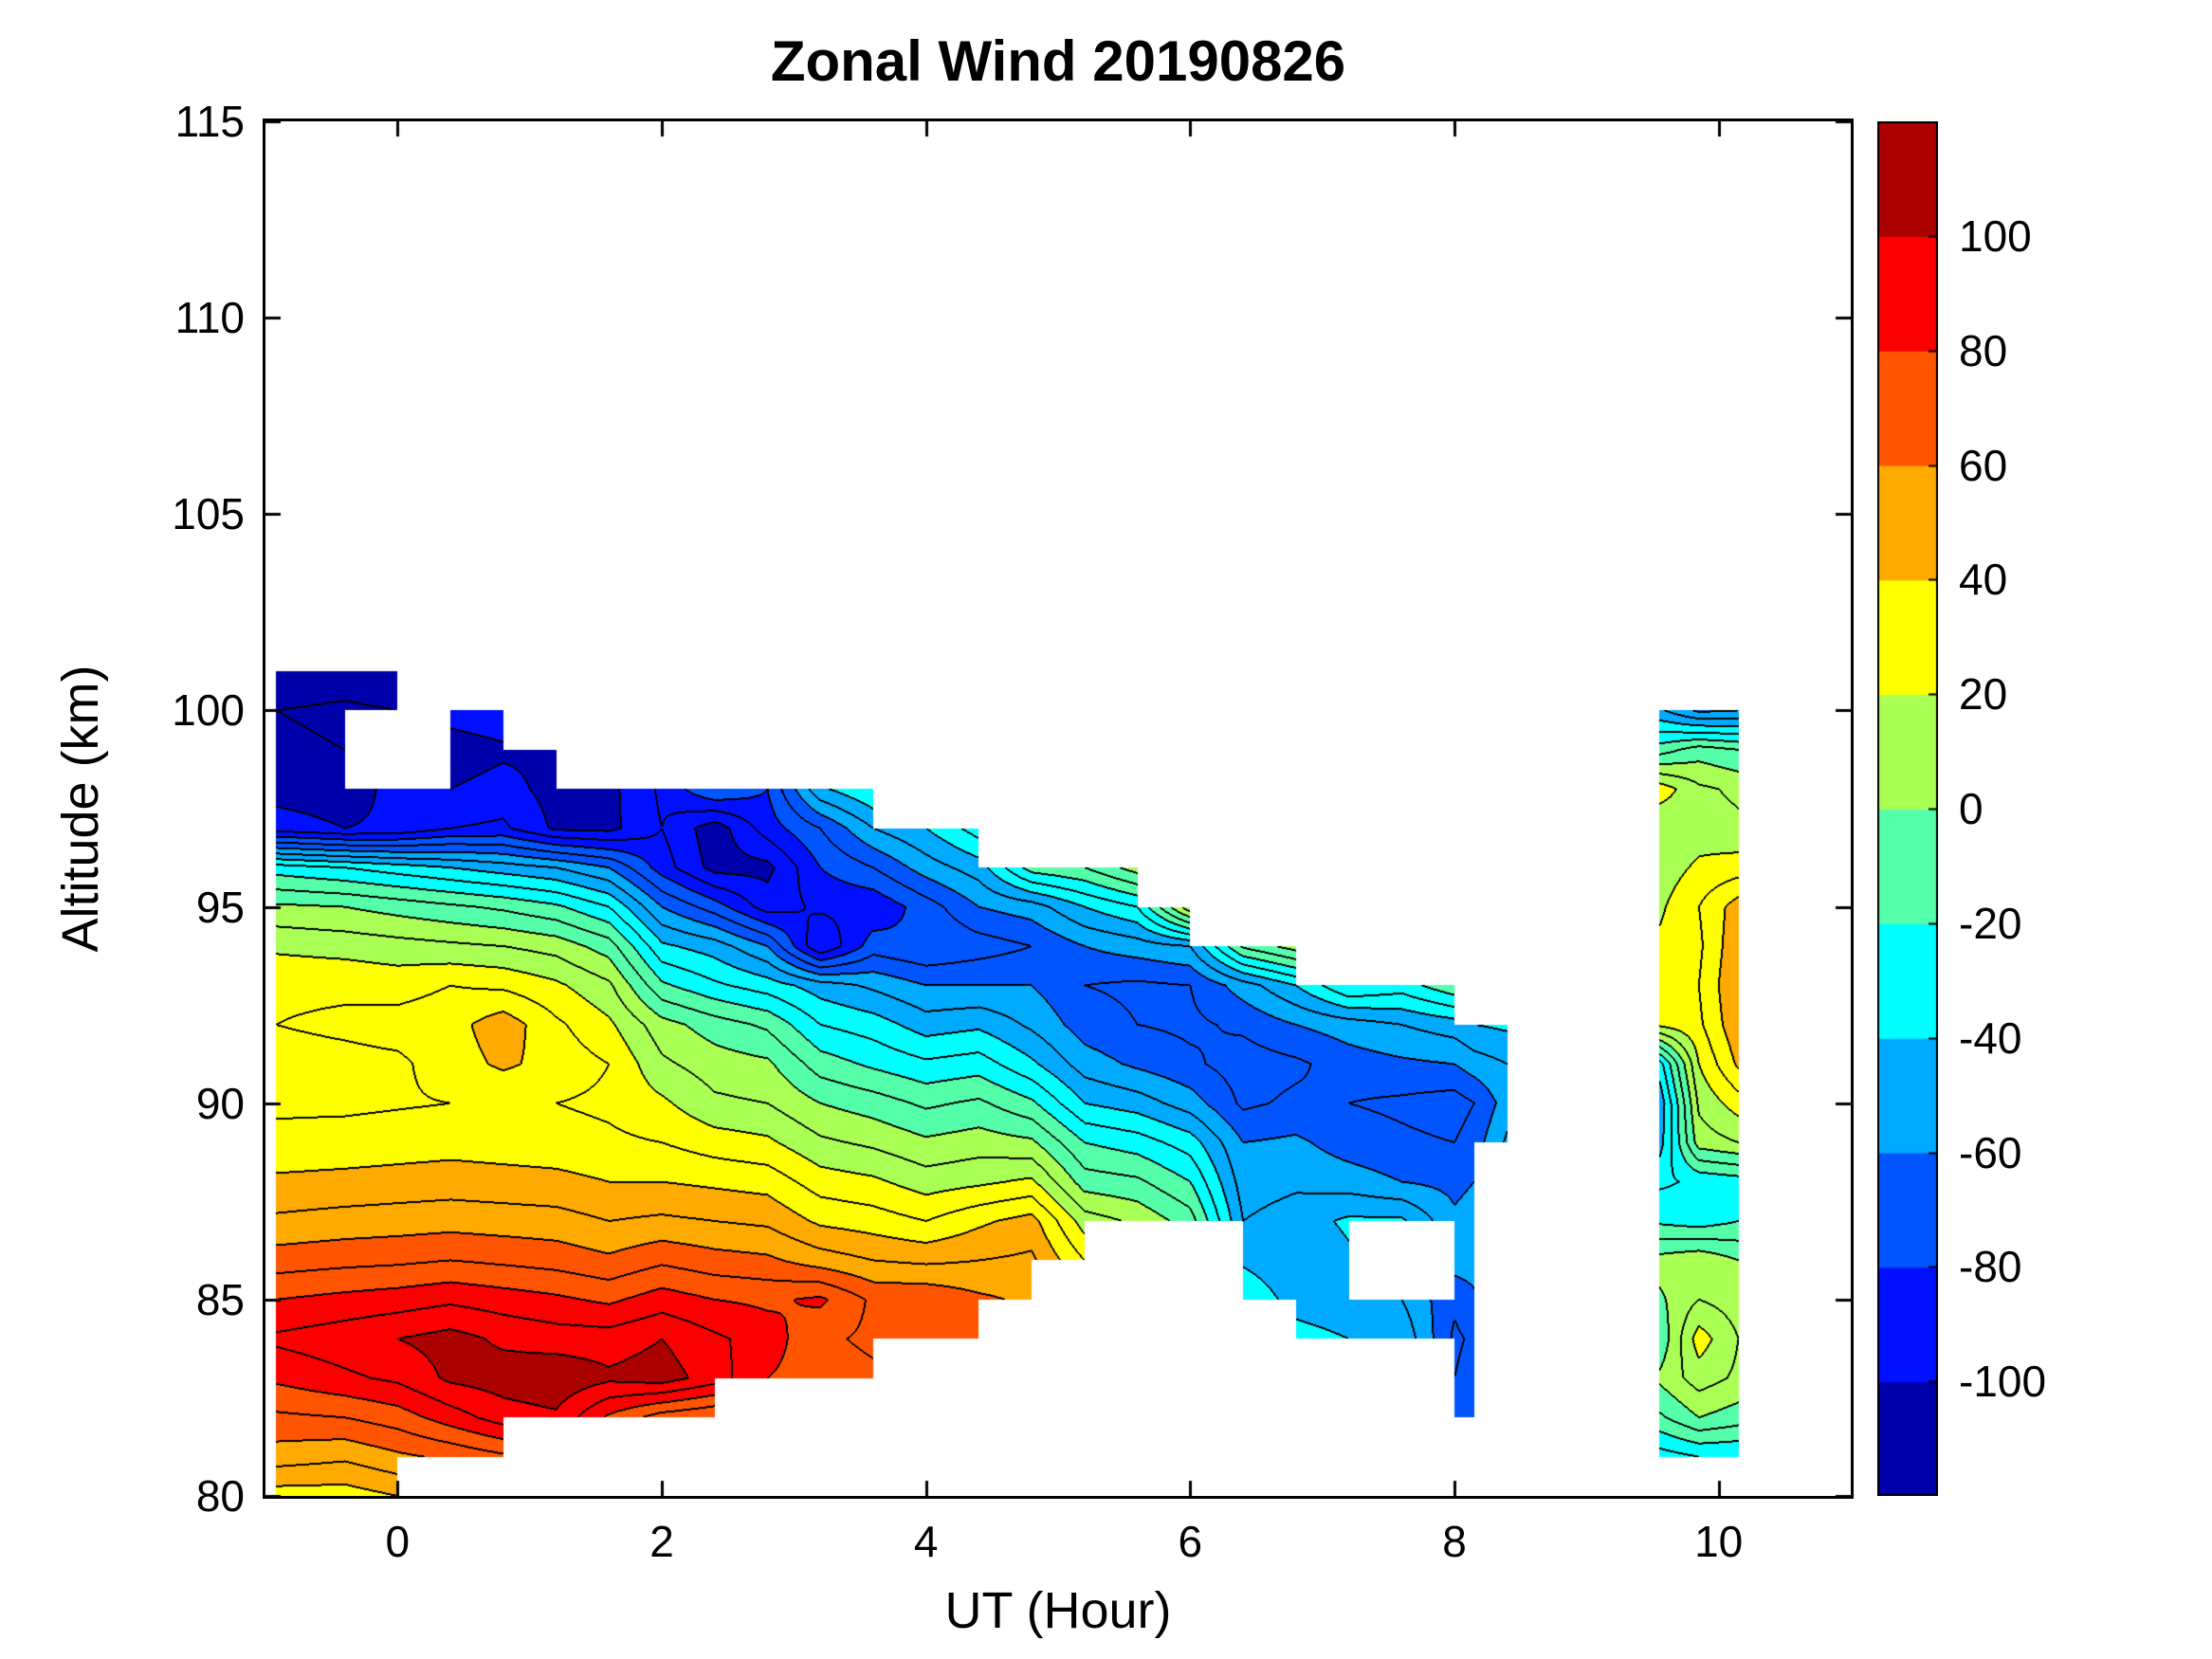 This screenshot has width=2212, height=1659. Describe the element at coordinates (1990, 1152) in the screenshot. I see `colorbar-tick-label: -60` at that location.